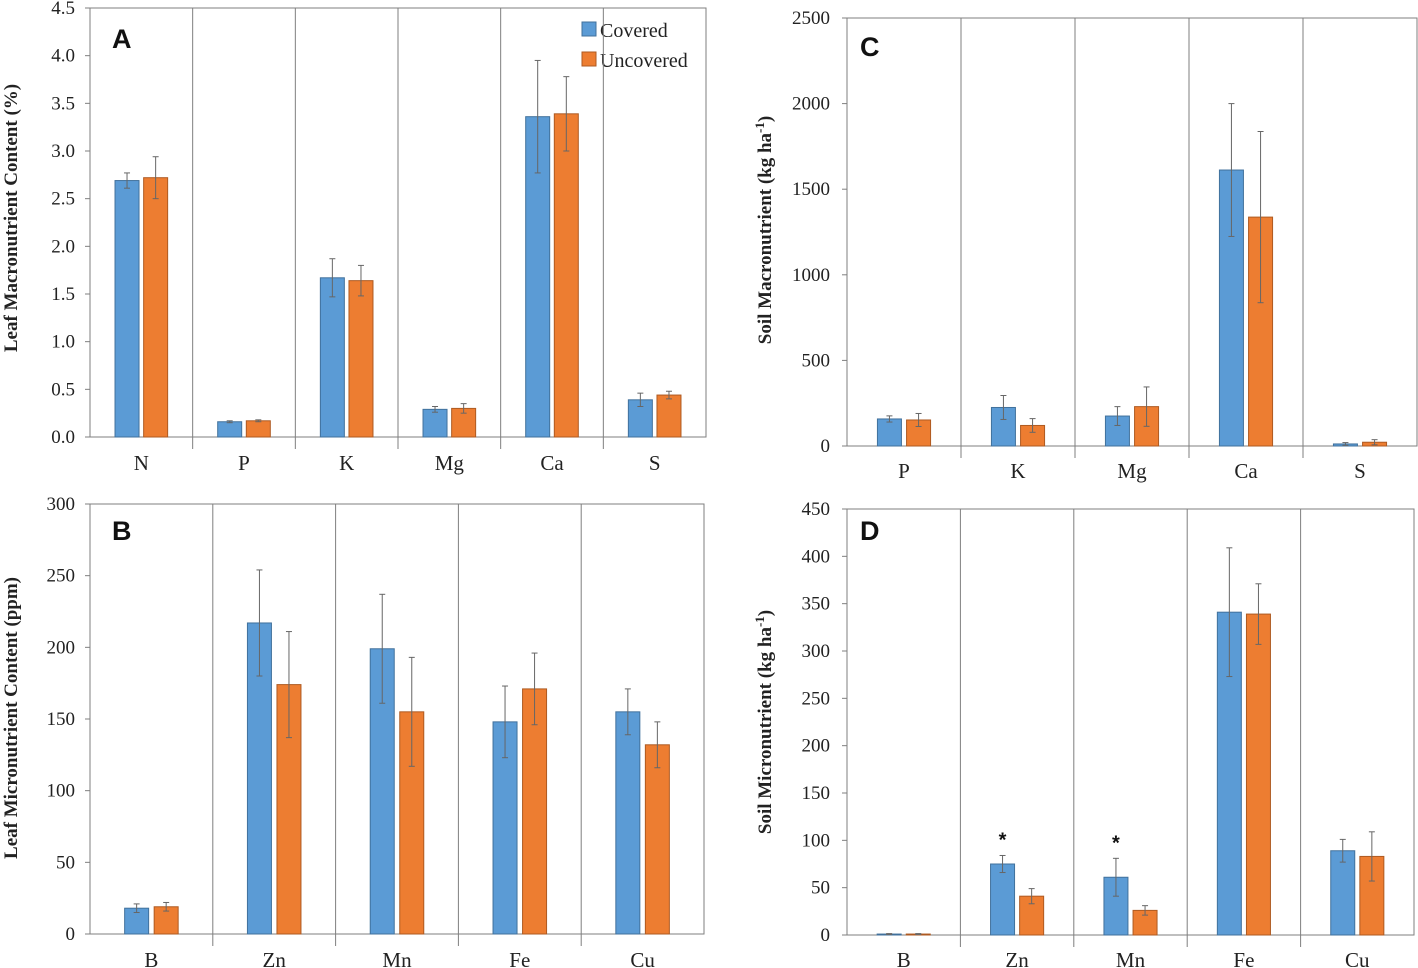  What do you see at coordinates (816, 509) in the screenshot?
I see `panel-d-ytick-label: 450` at bounding box center [816, 509].